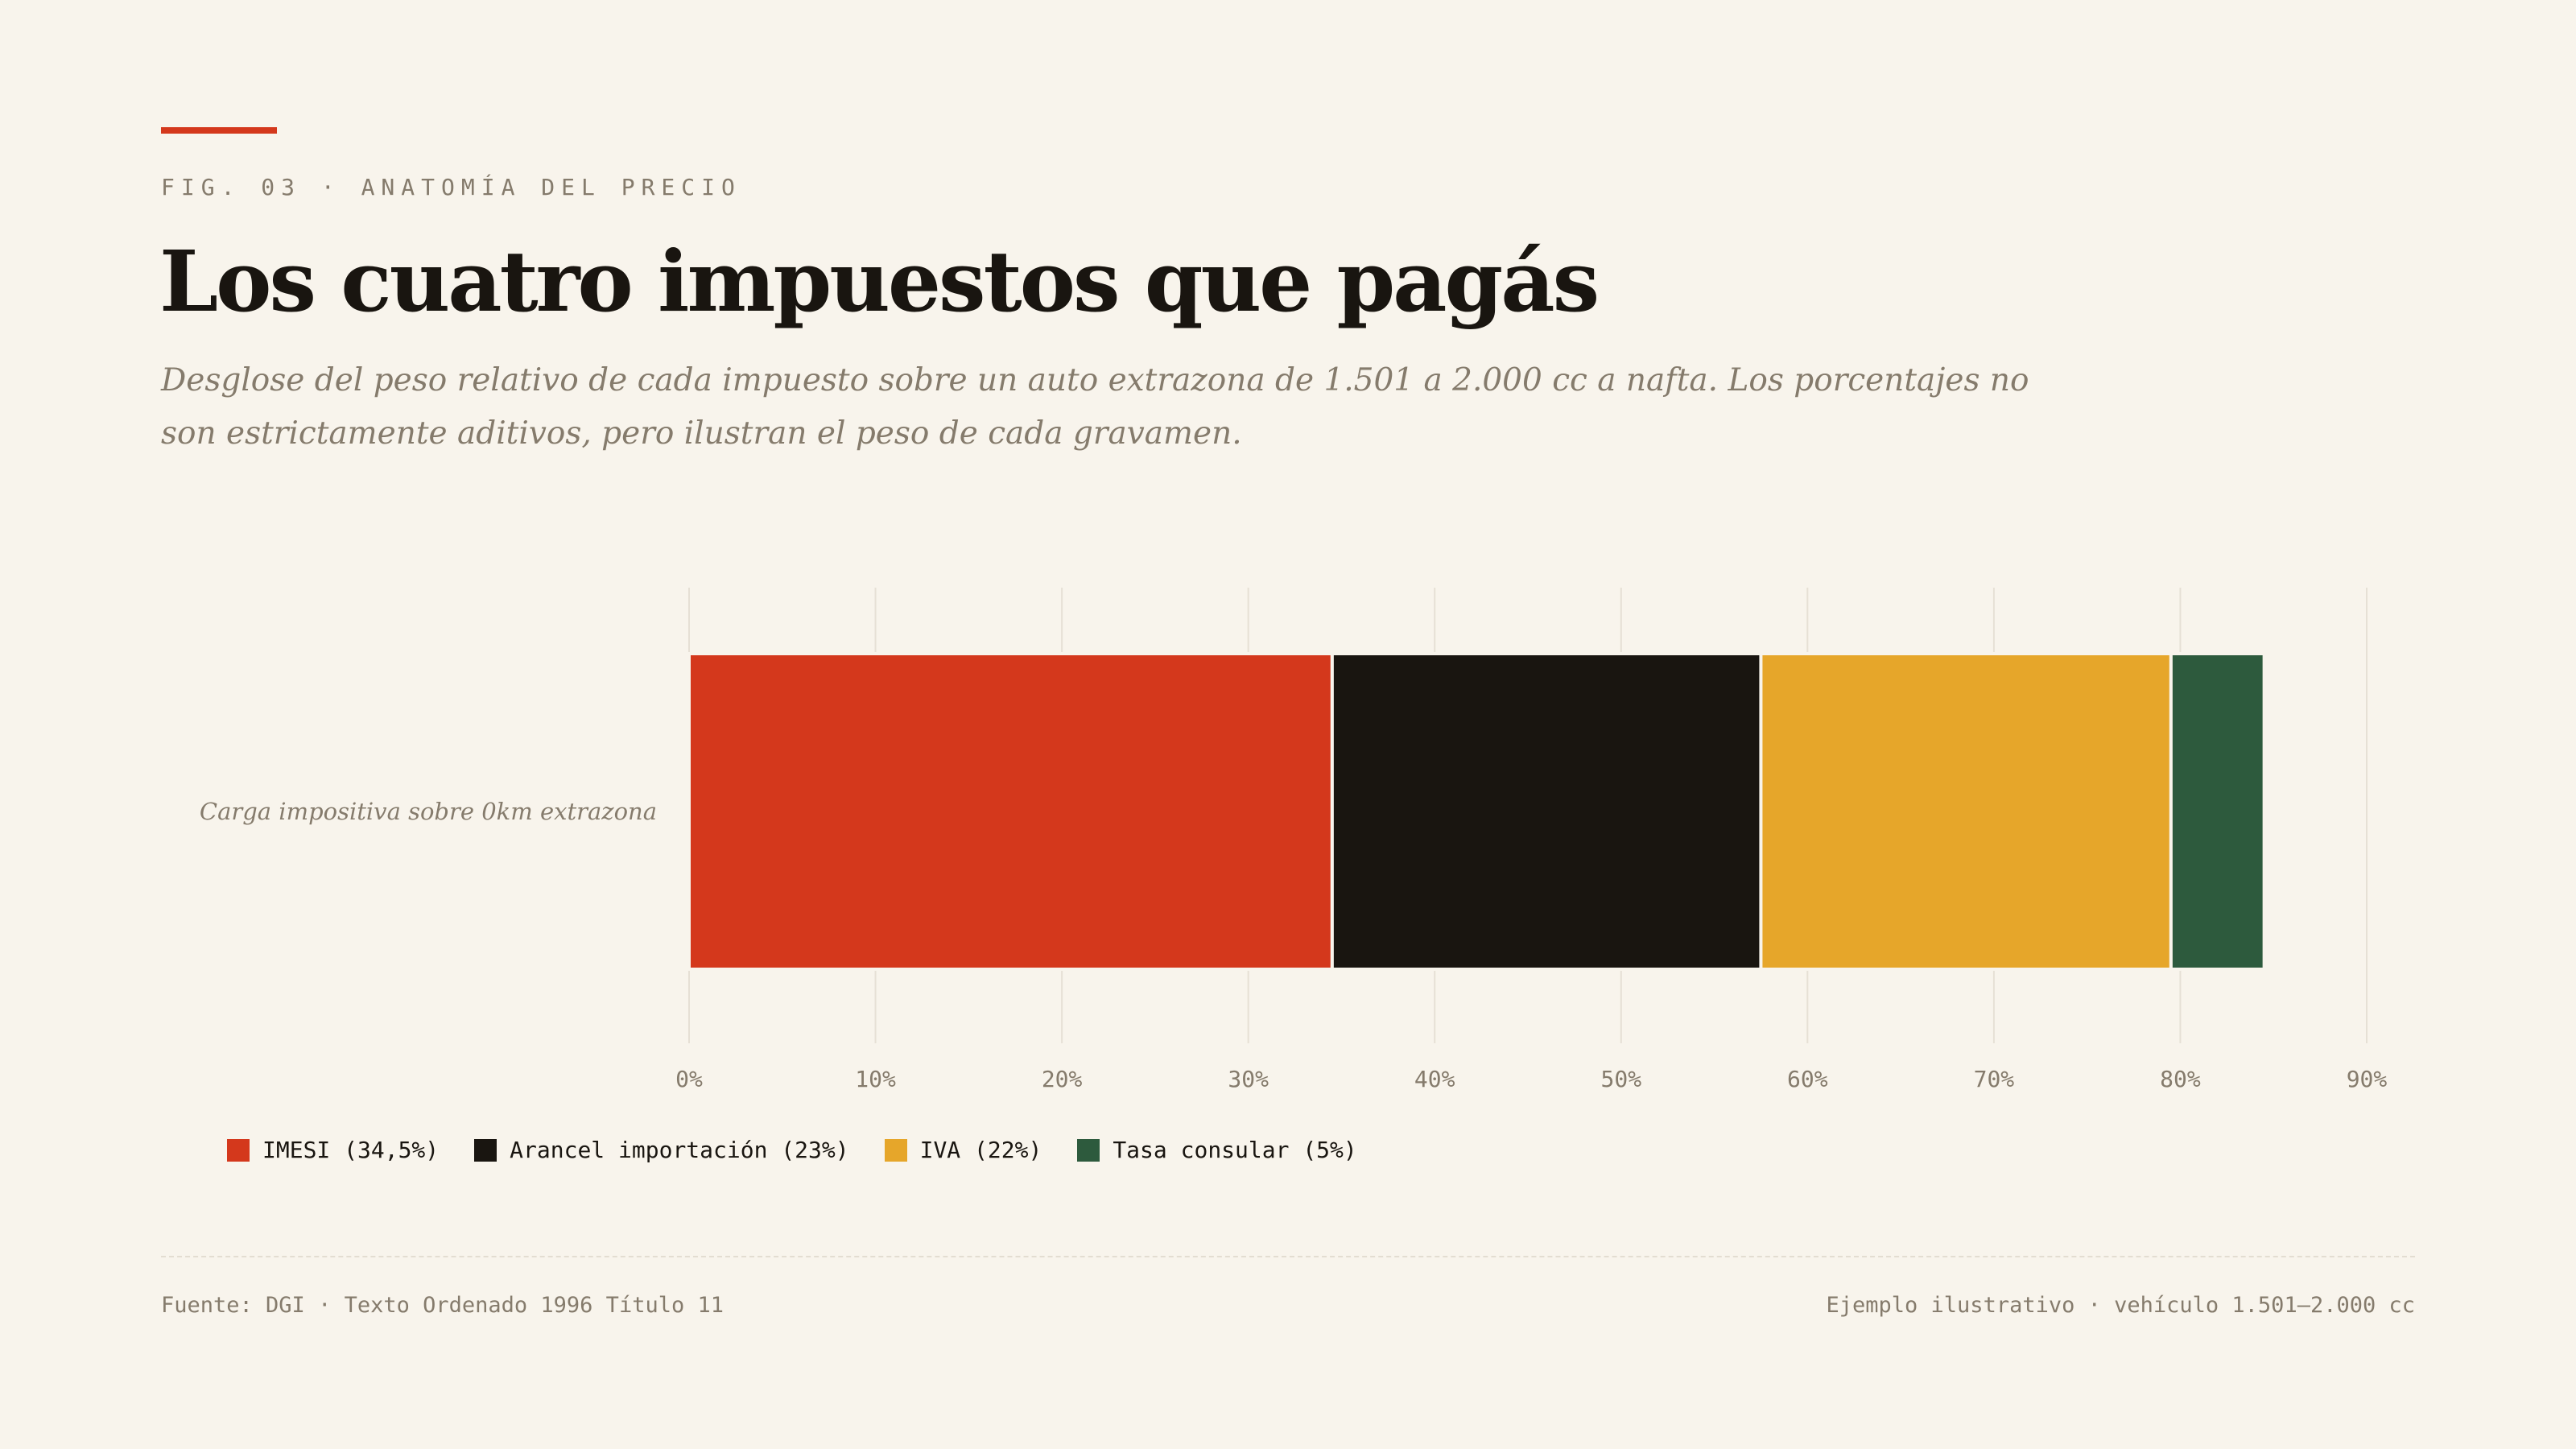 The height and width of the screenshot is (1449, 2576). I want to click on legend-swatch-arancel, so click(485, 1150).